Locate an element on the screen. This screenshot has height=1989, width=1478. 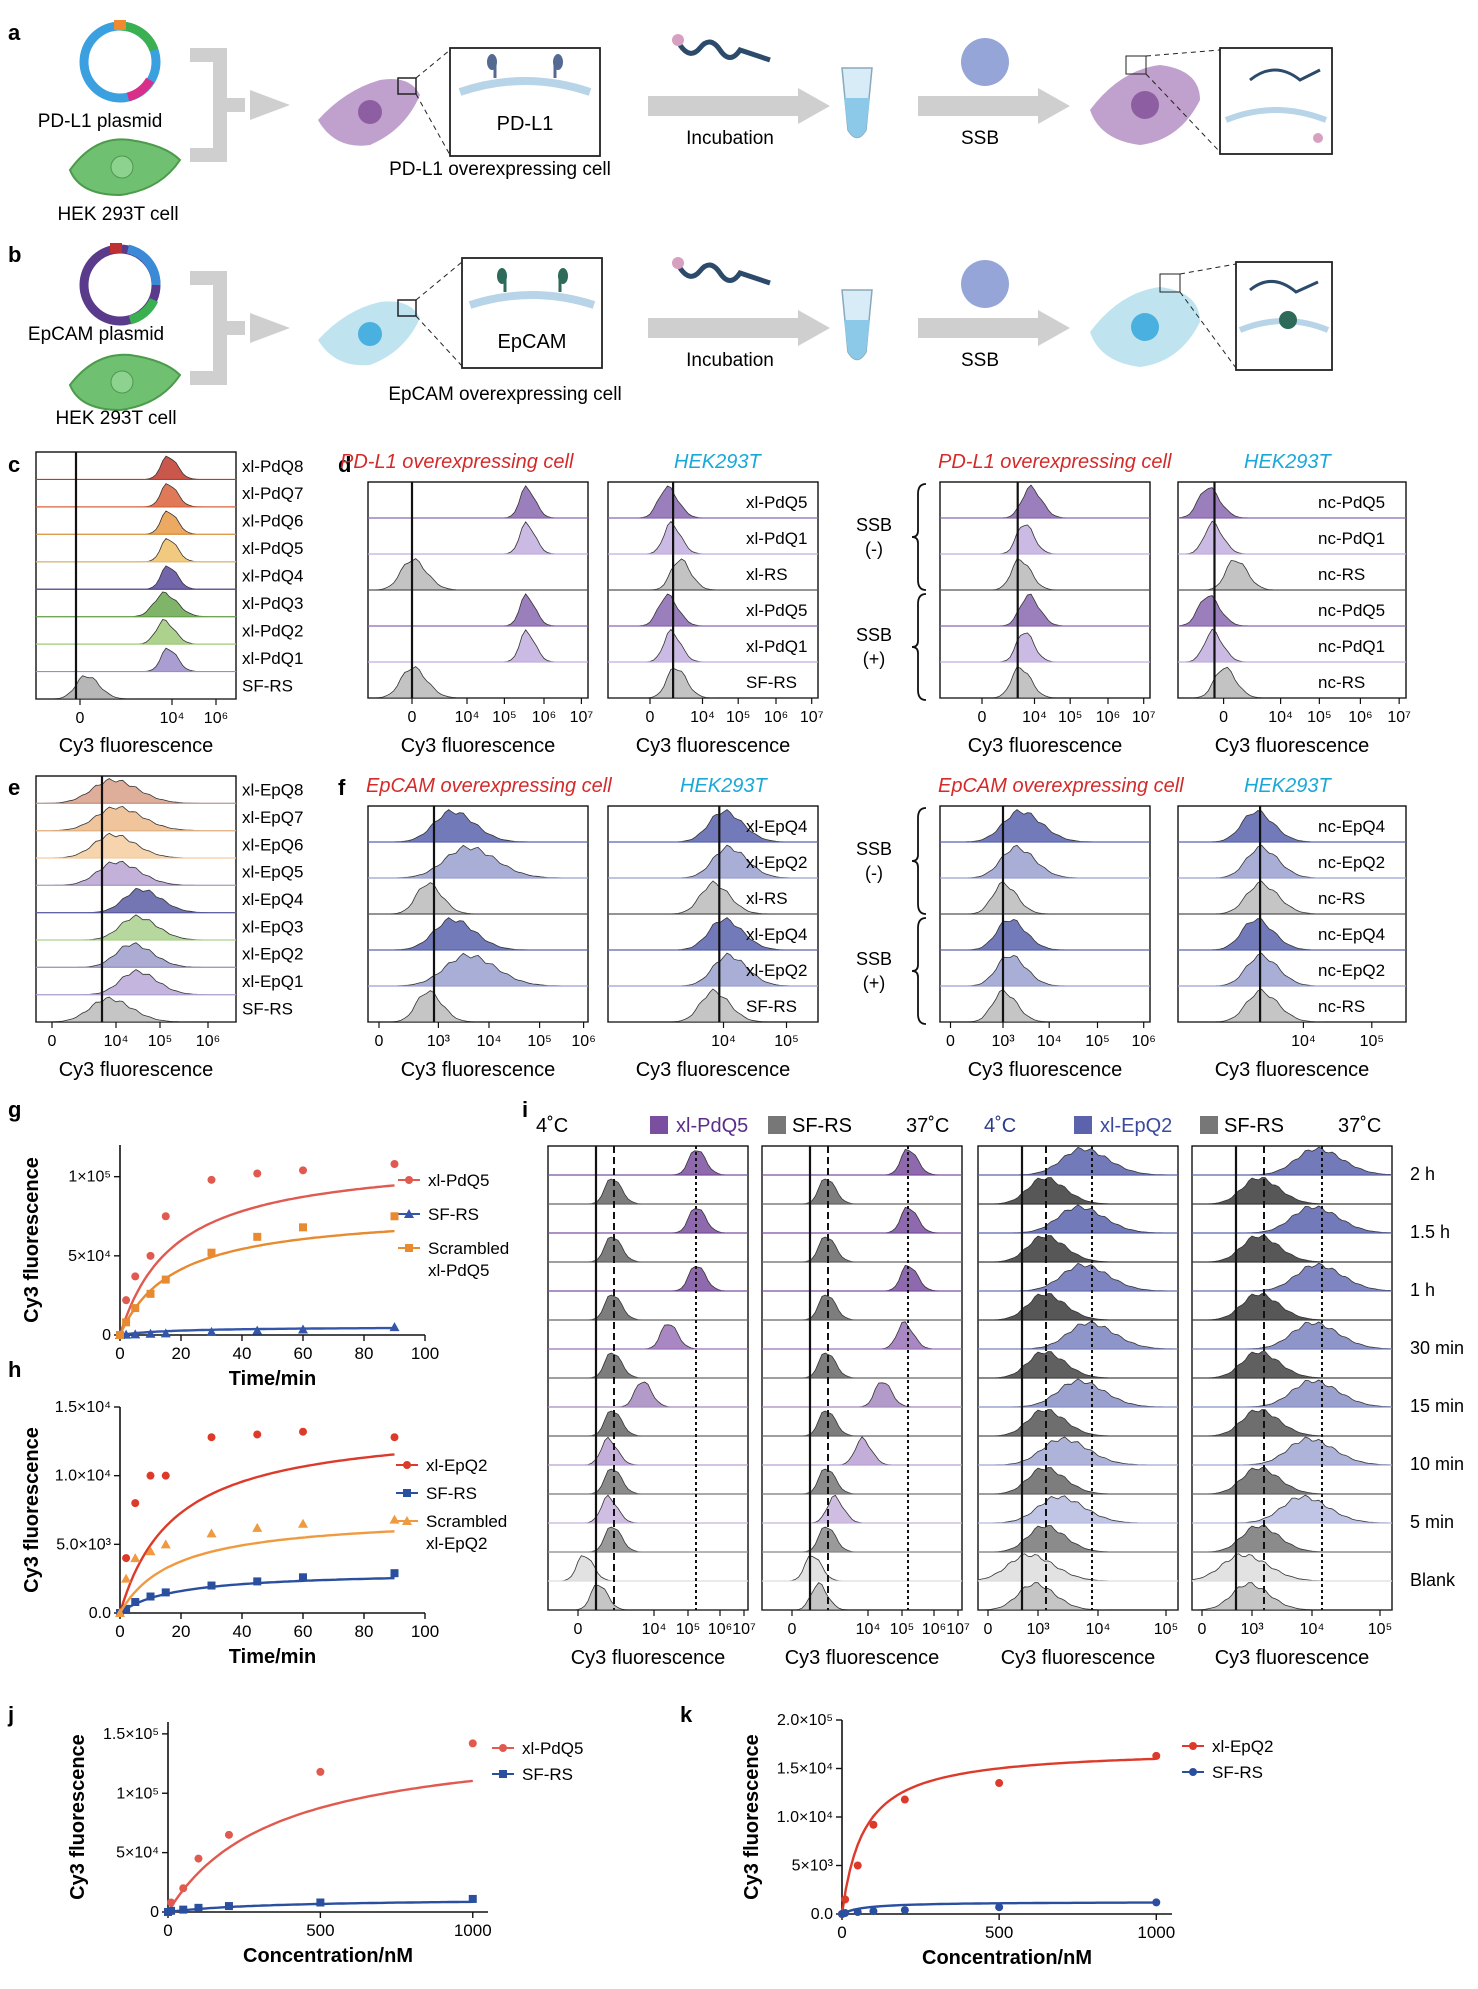
panel-f-2-tick-label-1: 10⁵ is located at coordinates (786, 1041).